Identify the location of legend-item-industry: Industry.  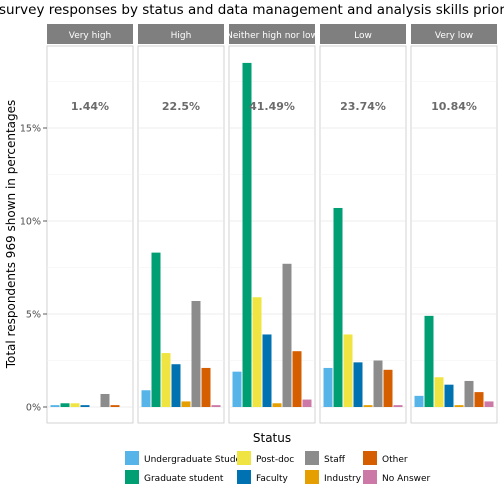
(333, 477).